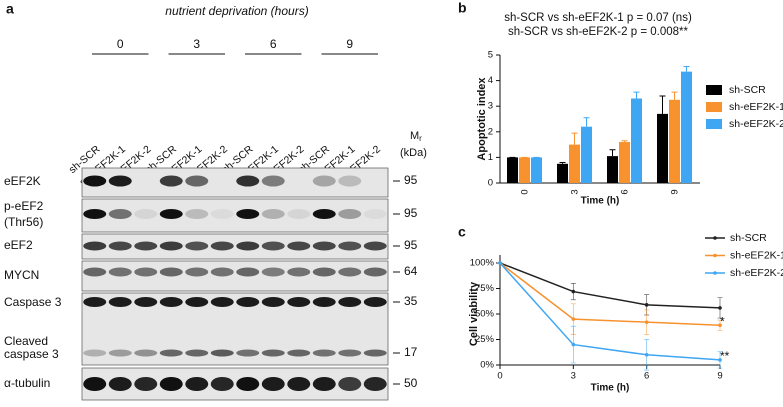 This screenshot has width=783, height=407. Describe the element at coordinates (416, 136) in the screenshot. I see `mr-label: Mr` at that location.